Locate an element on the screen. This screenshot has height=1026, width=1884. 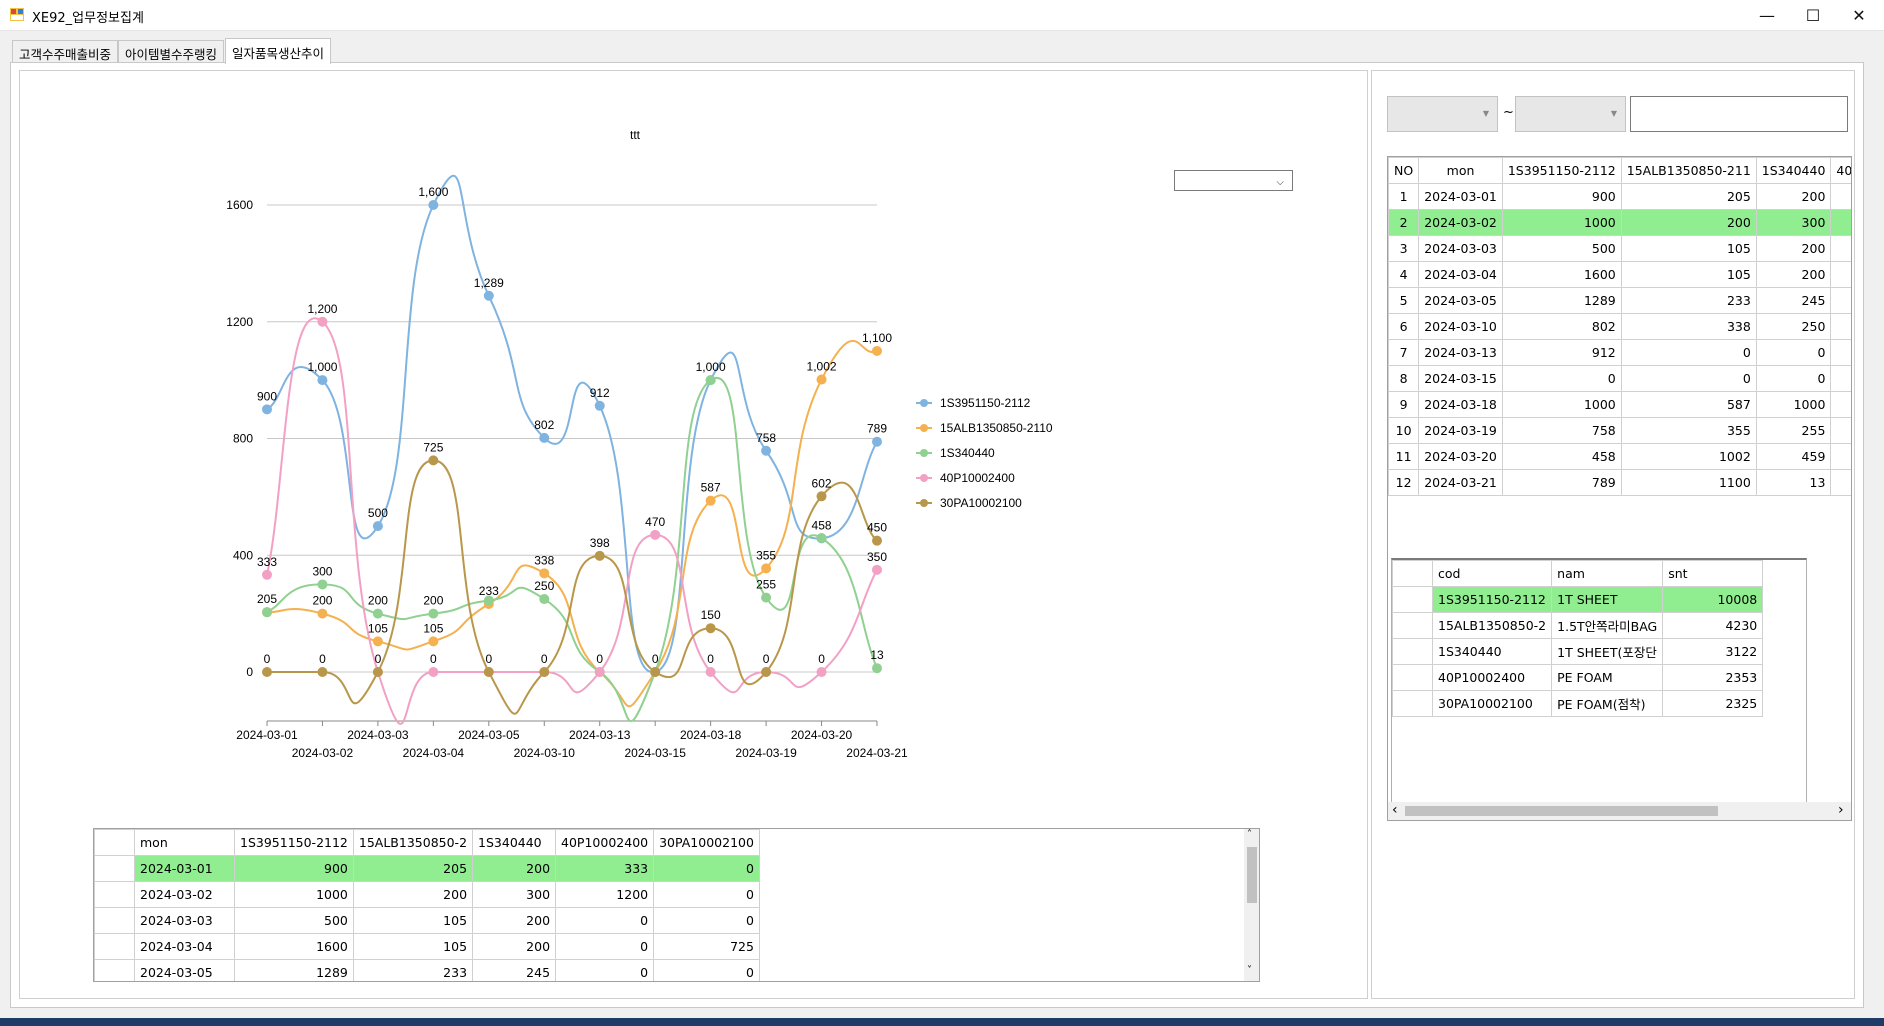
from-date-combo: ▼ is located at coordinates (1442, 114).